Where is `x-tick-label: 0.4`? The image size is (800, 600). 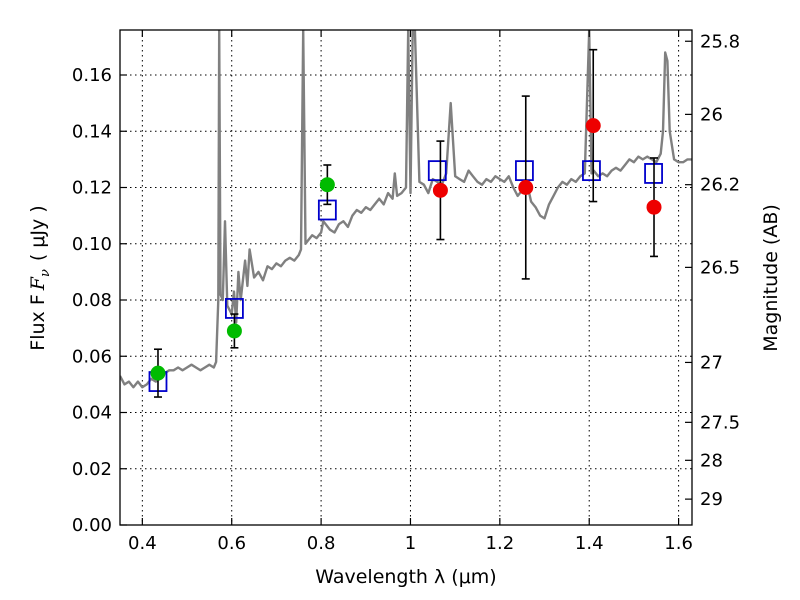 x-tick-label: 0.4 is located at coordinates (142, 543).